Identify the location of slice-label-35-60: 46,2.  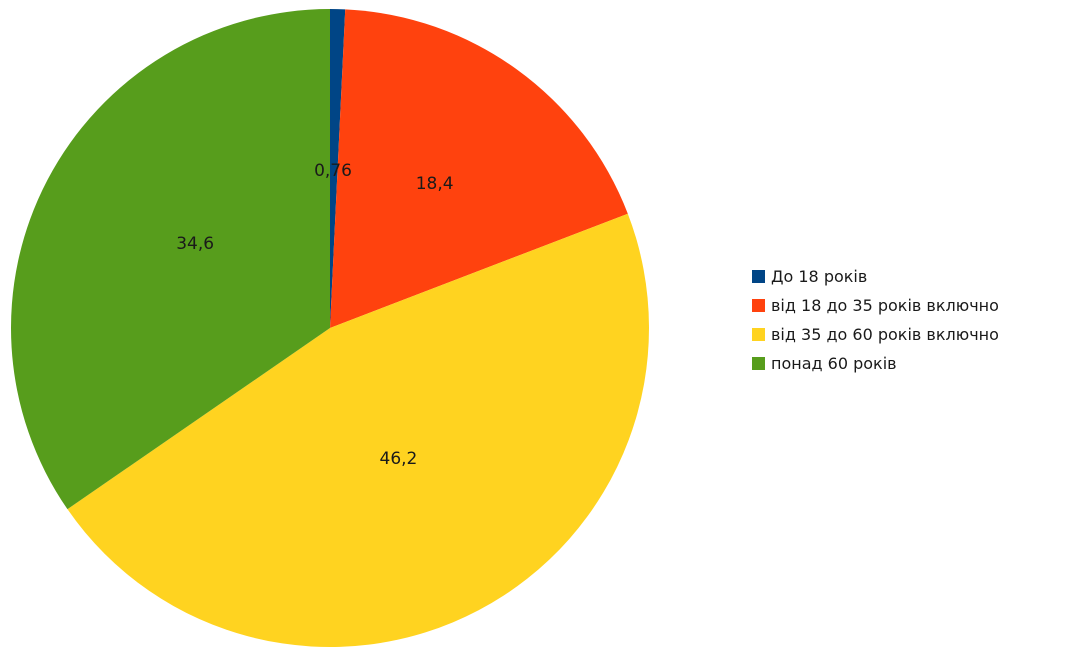
(399, 459).